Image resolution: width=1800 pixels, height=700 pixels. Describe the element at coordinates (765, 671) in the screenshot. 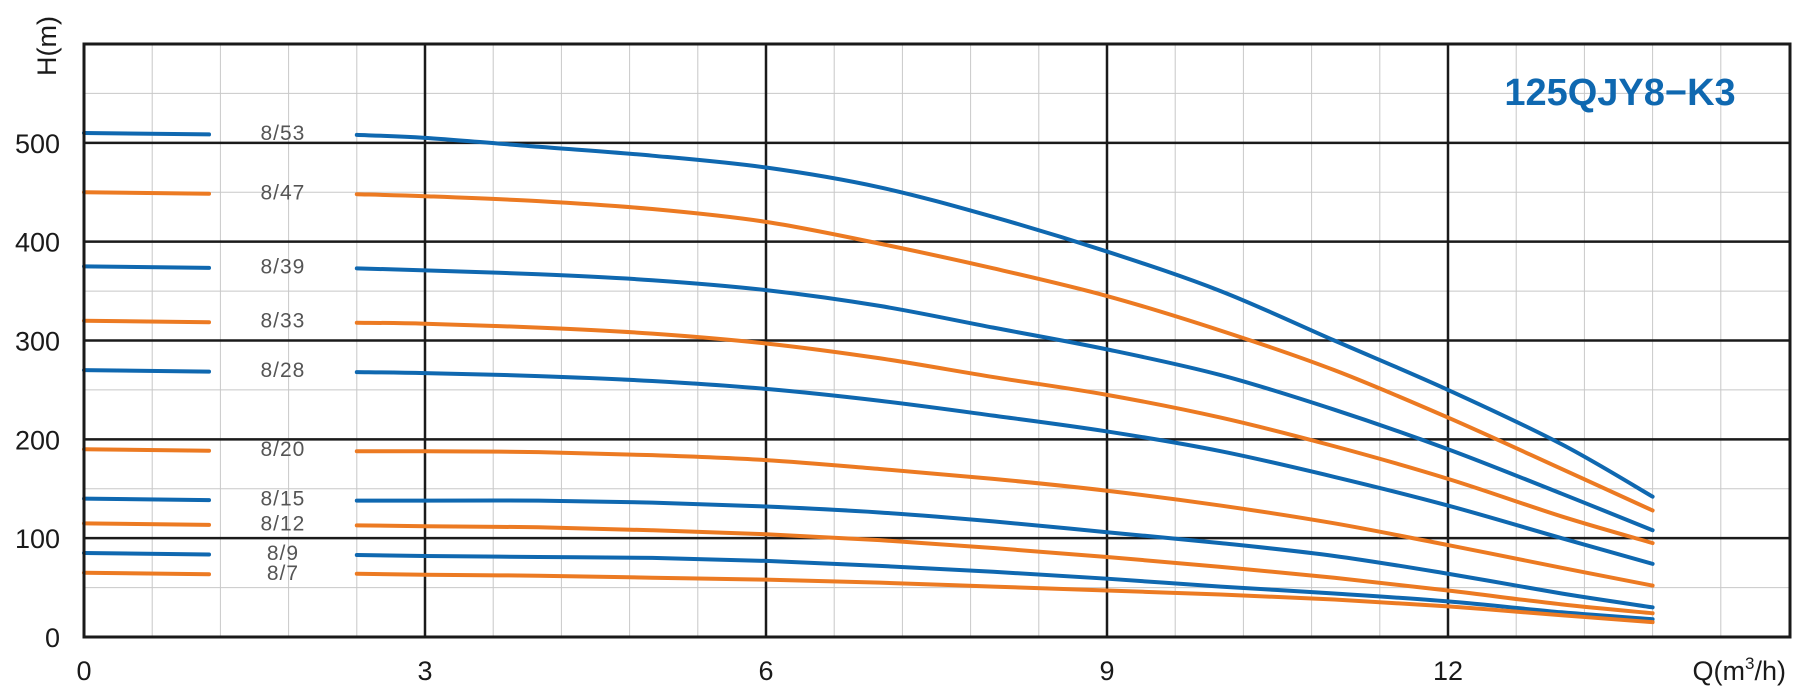

I see `x-tick-label: 6` at that location.